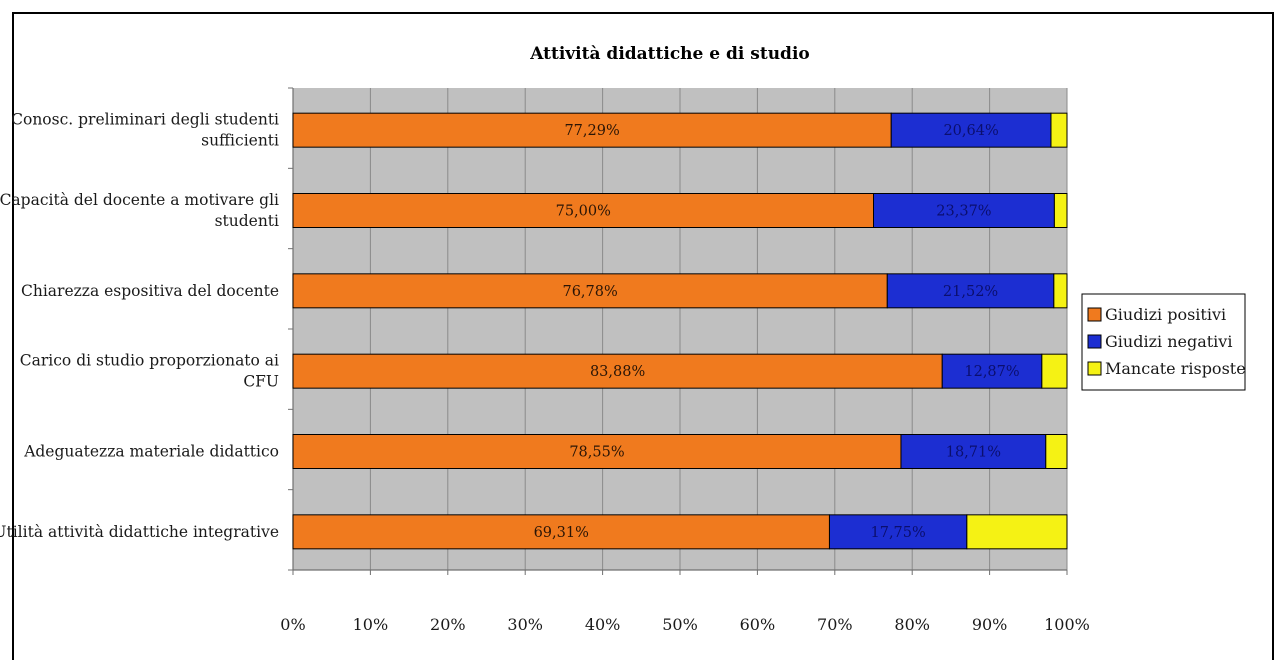 The width and height of the screenshot is (1287, 662). I want to click on x-tick-label: 10%, so click(371, 624).